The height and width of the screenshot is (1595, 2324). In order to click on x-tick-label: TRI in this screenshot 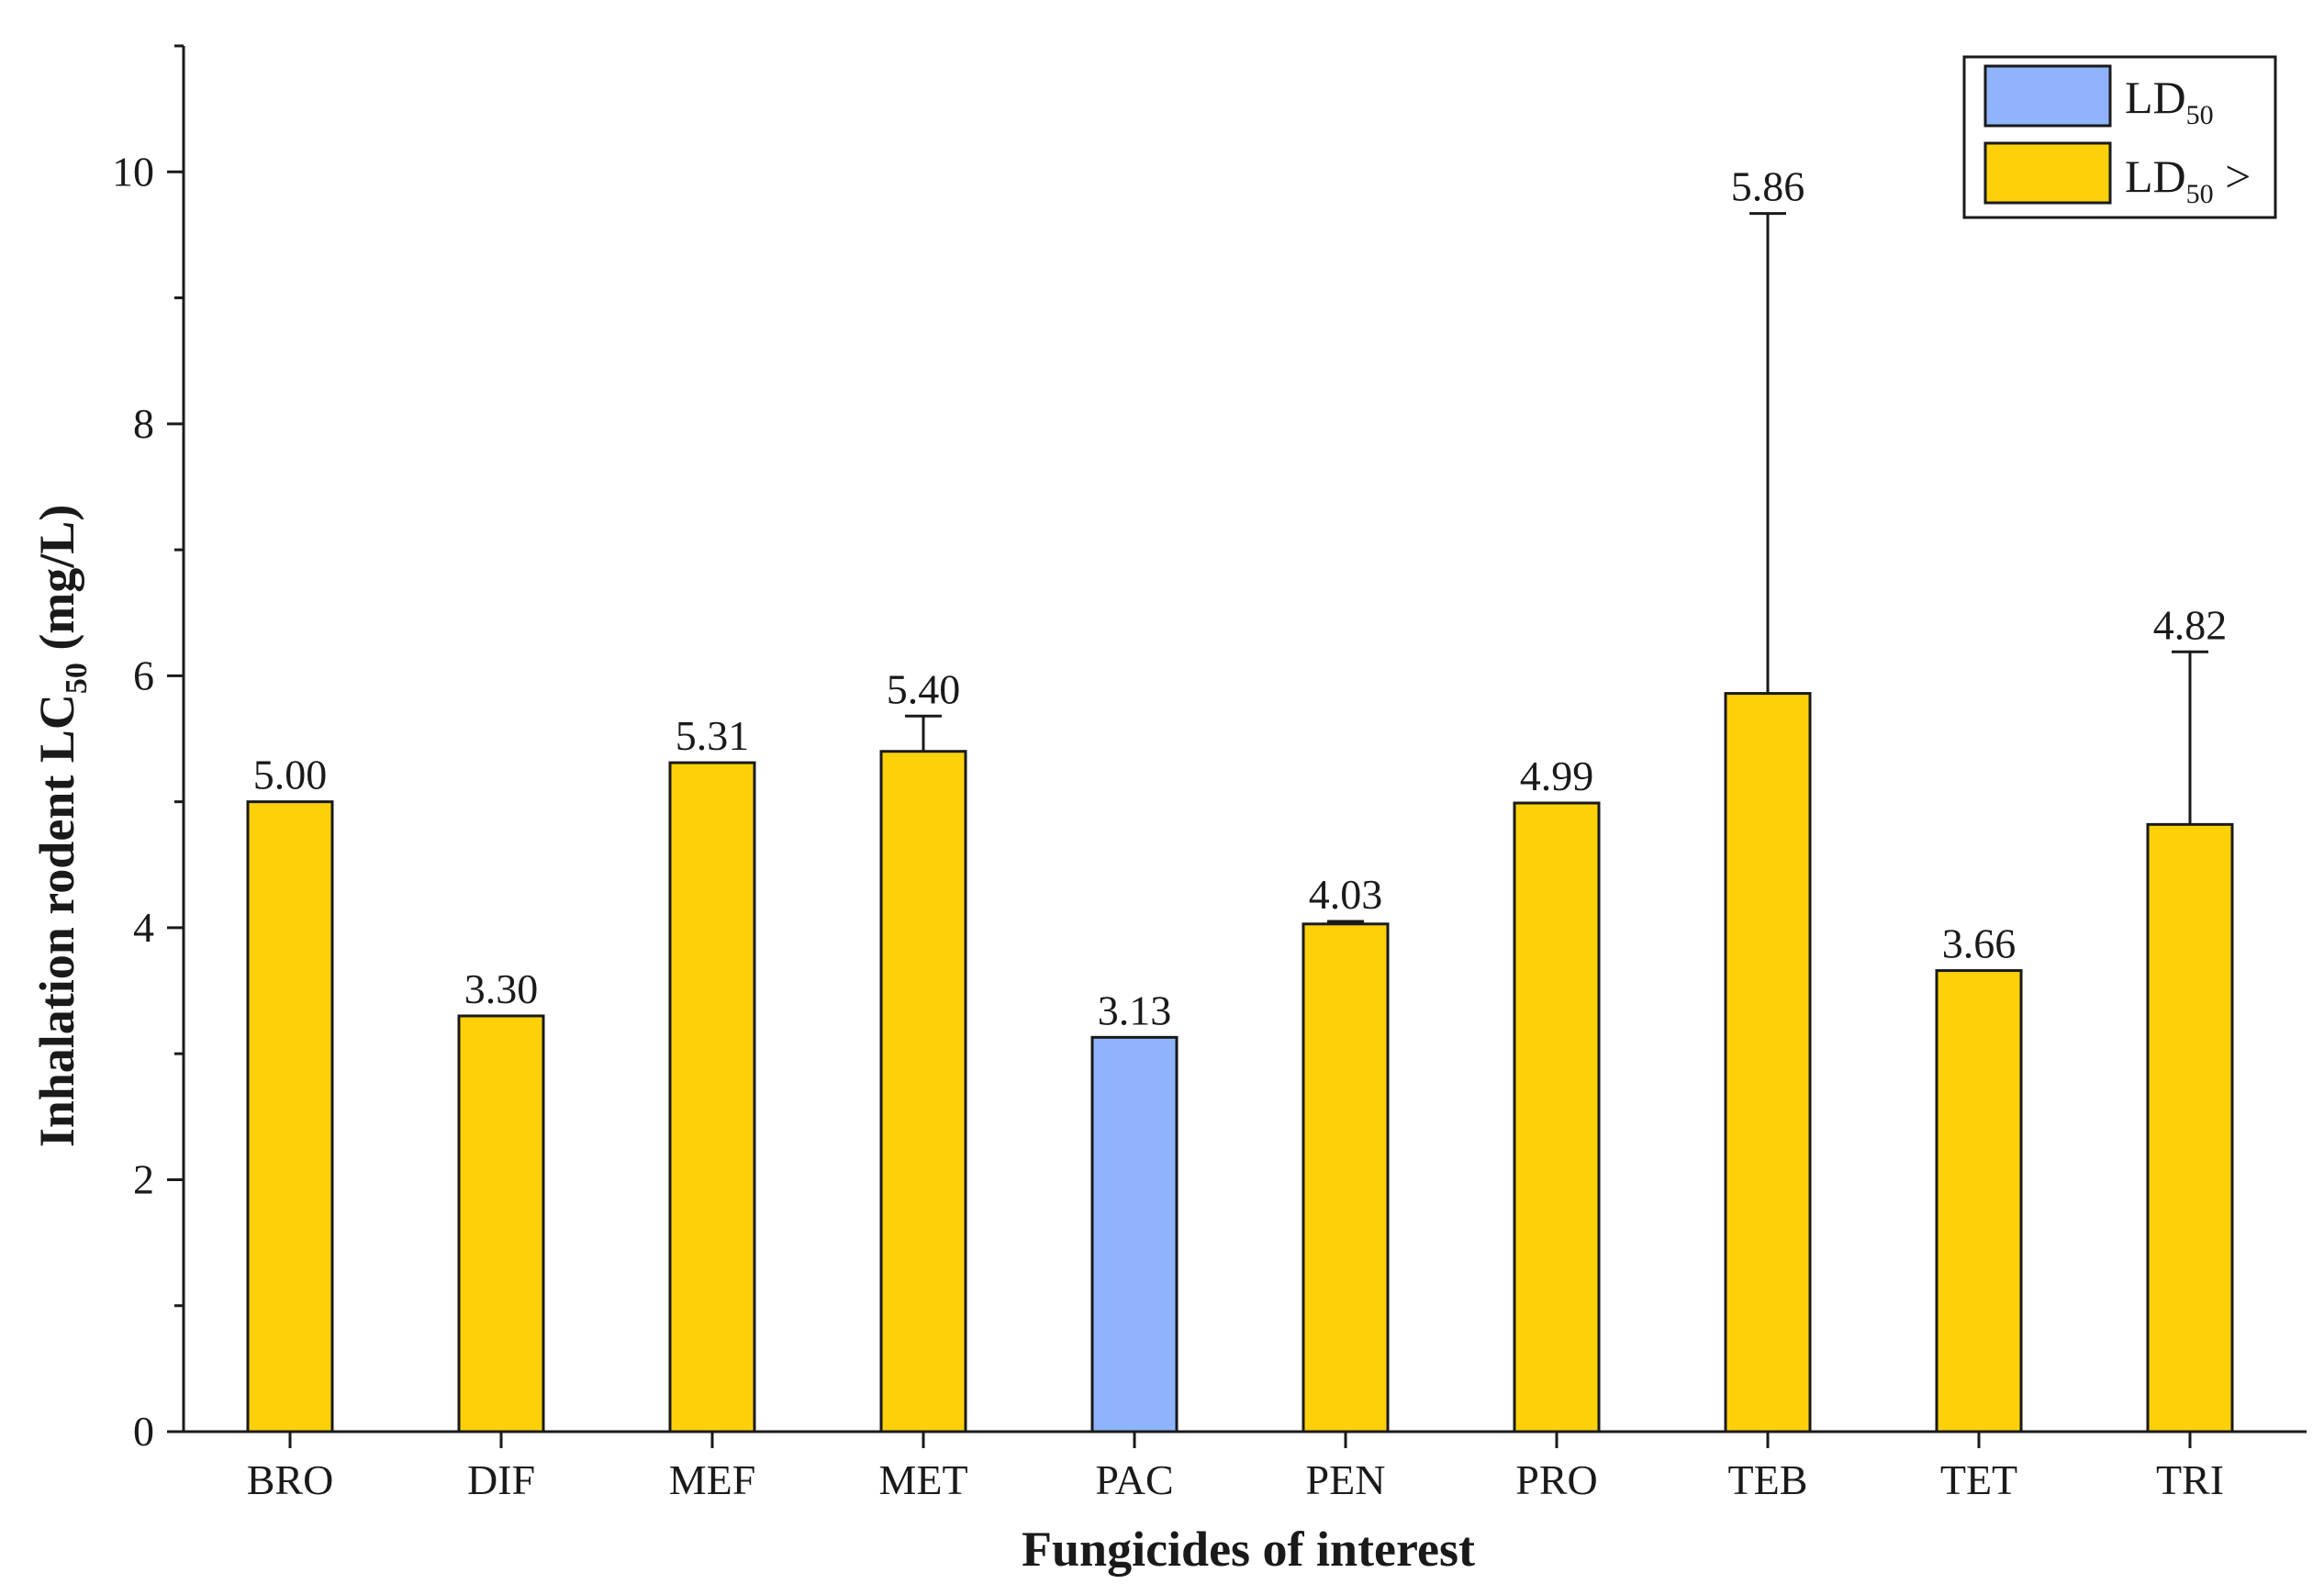, I will do `click(2190, 1479)`.